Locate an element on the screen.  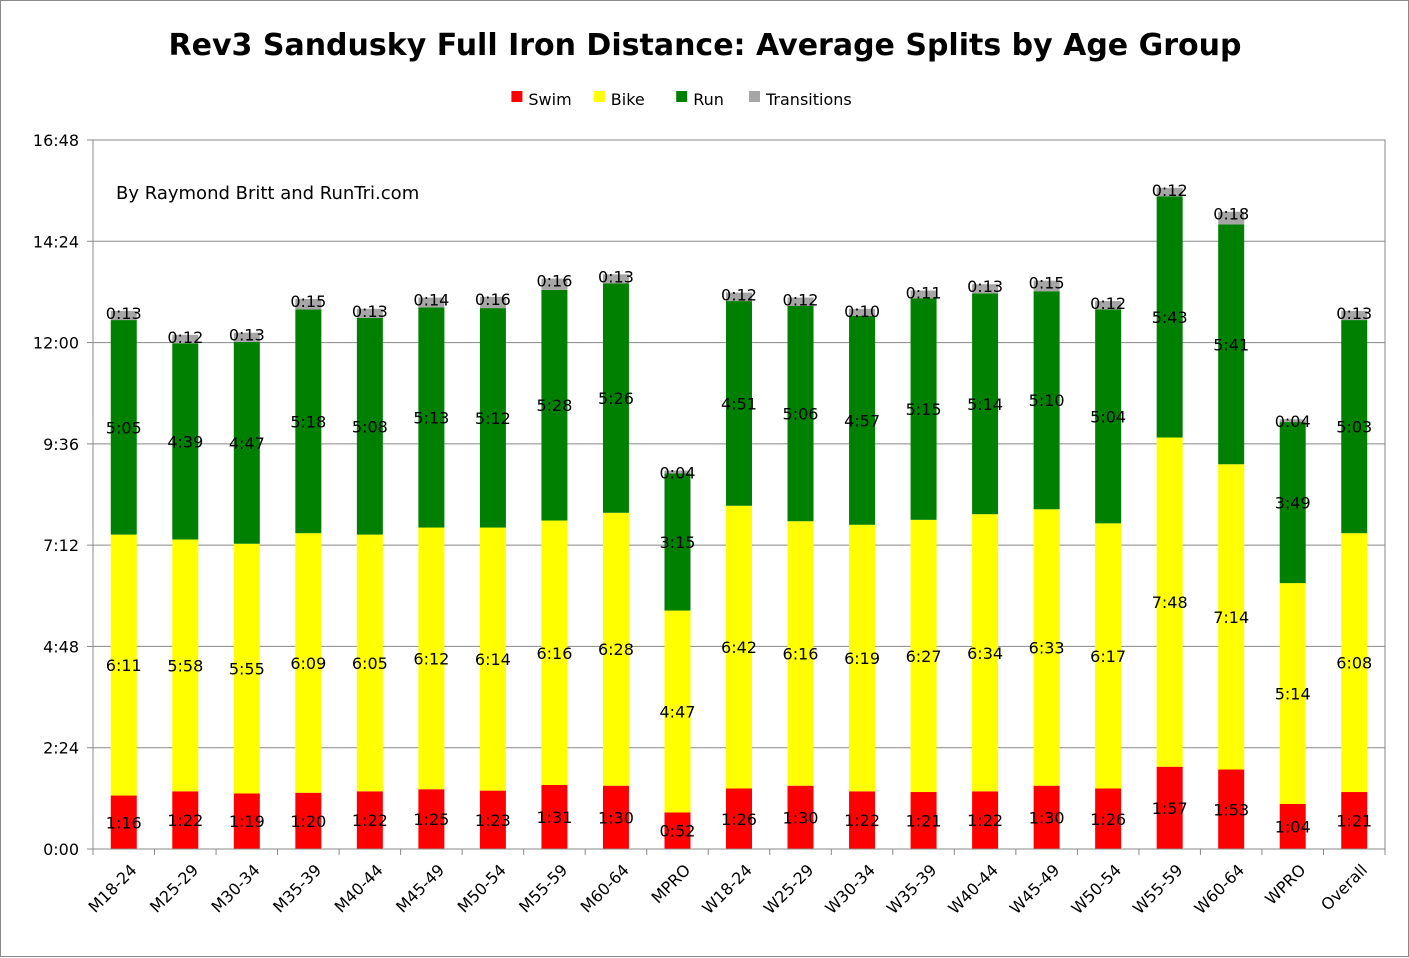
legend-item-run: Run is located at coordinates (700, 99).